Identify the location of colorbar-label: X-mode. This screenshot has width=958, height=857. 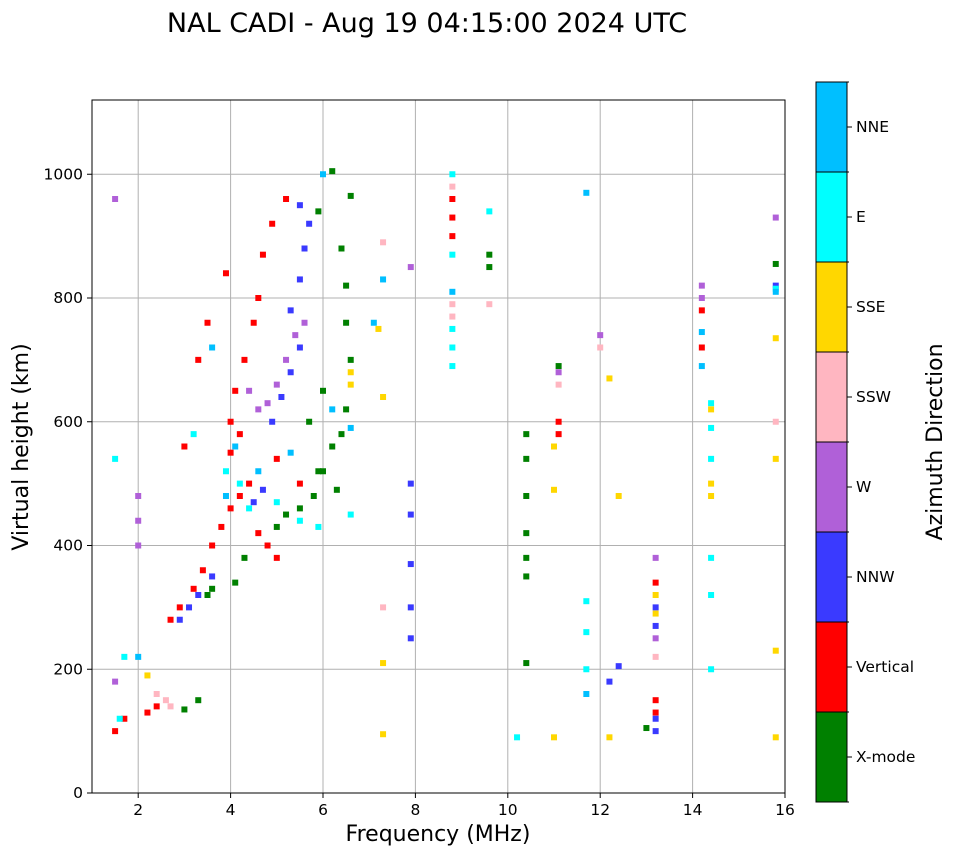
(885, 757).